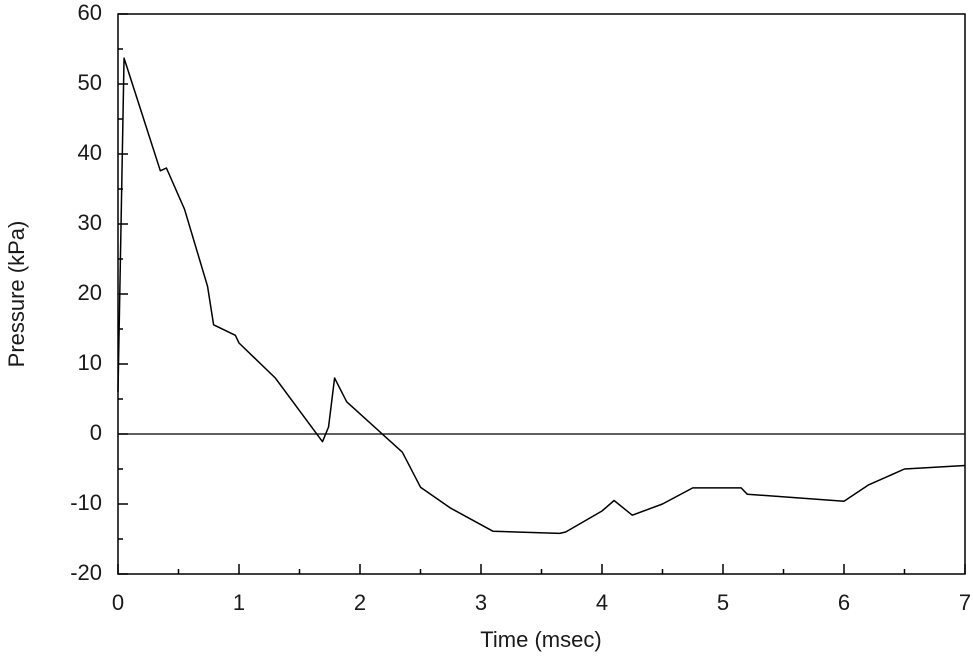 This screenshot has width=973, height=664. What do you see at coordinates (360, 602) in the screenshot?
I see `x-tick-label: 2` at bounding box center [360, 602].